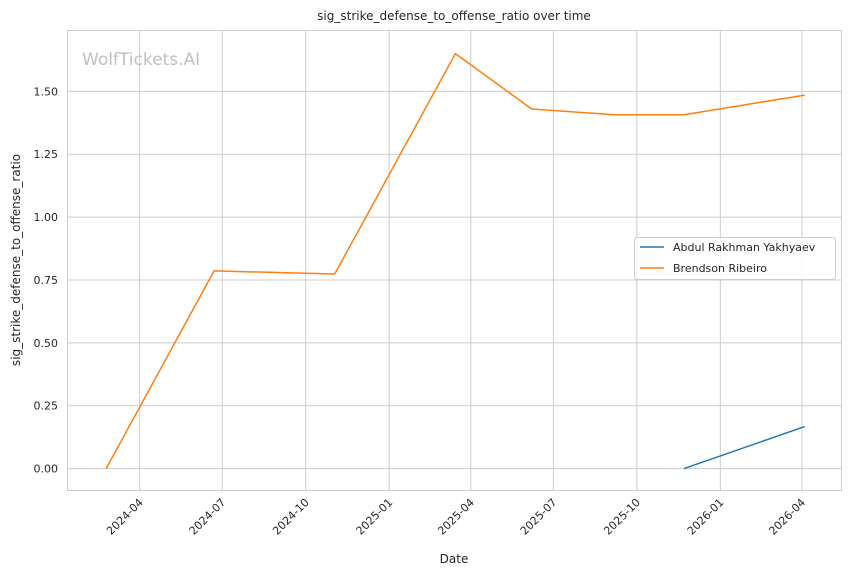 Image resolution: width=852 pixels, height=575 pixels. I want to click on y-tick-label: 0.00, so click(46, 469).